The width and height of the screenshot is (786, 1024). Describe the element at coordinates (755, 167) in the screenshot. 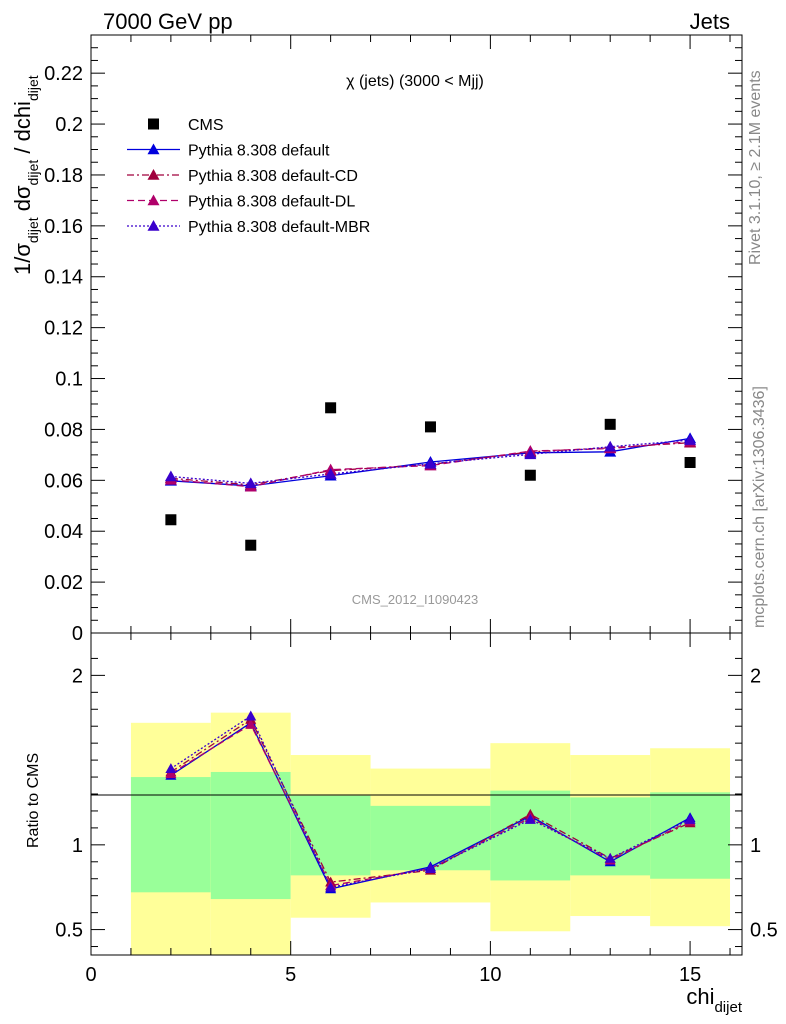

I see `rivet-version-text: Rivet 3.1.10, ≥ 2.1M events` at that location.